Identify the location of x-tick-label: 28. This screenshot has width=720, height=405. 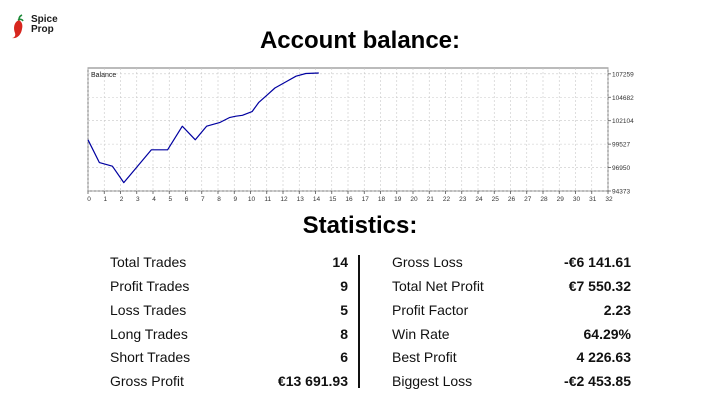
(544, 199).